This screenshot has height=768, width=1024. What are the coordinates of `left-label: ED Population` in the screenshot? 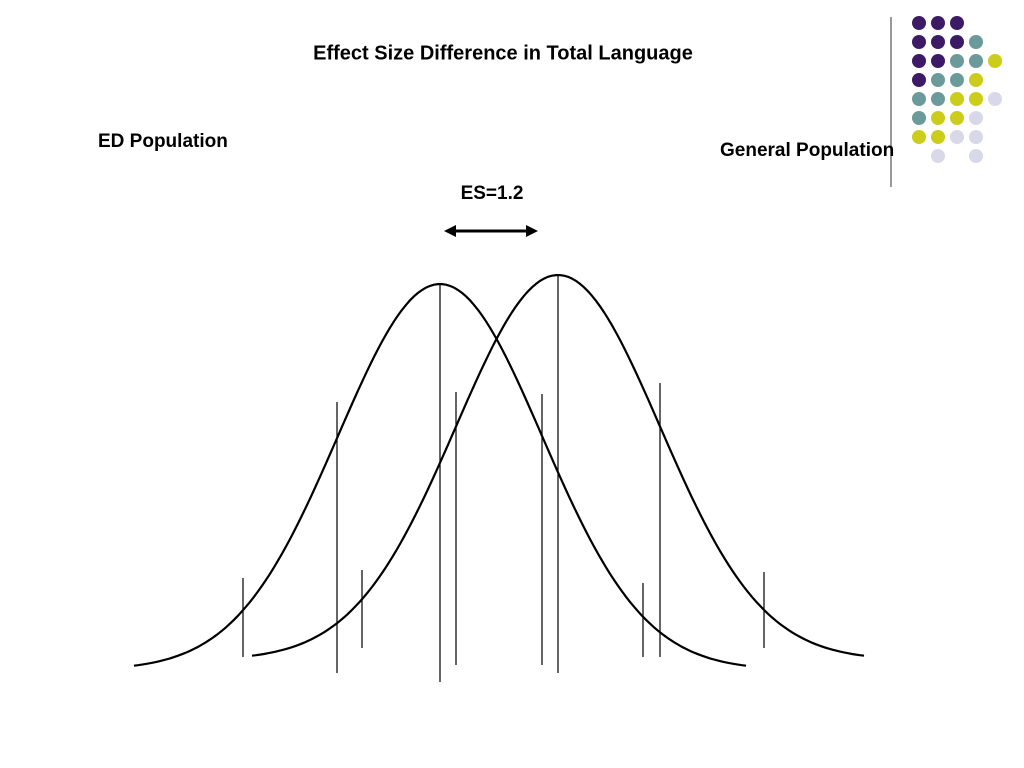 It's located at (163, 141).